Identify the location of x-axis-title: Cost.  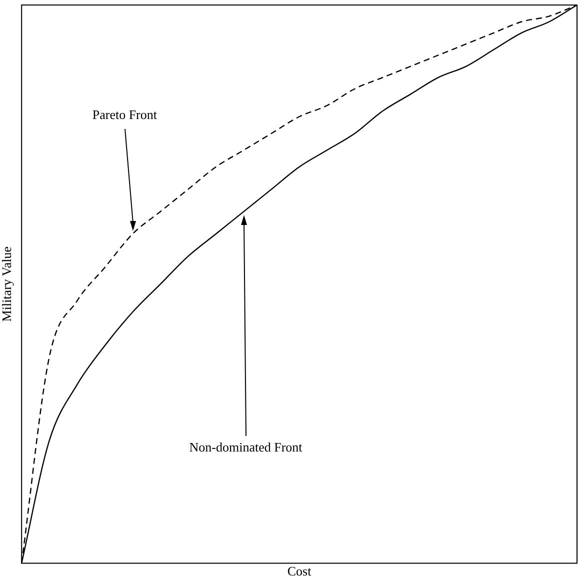
(299, 571).